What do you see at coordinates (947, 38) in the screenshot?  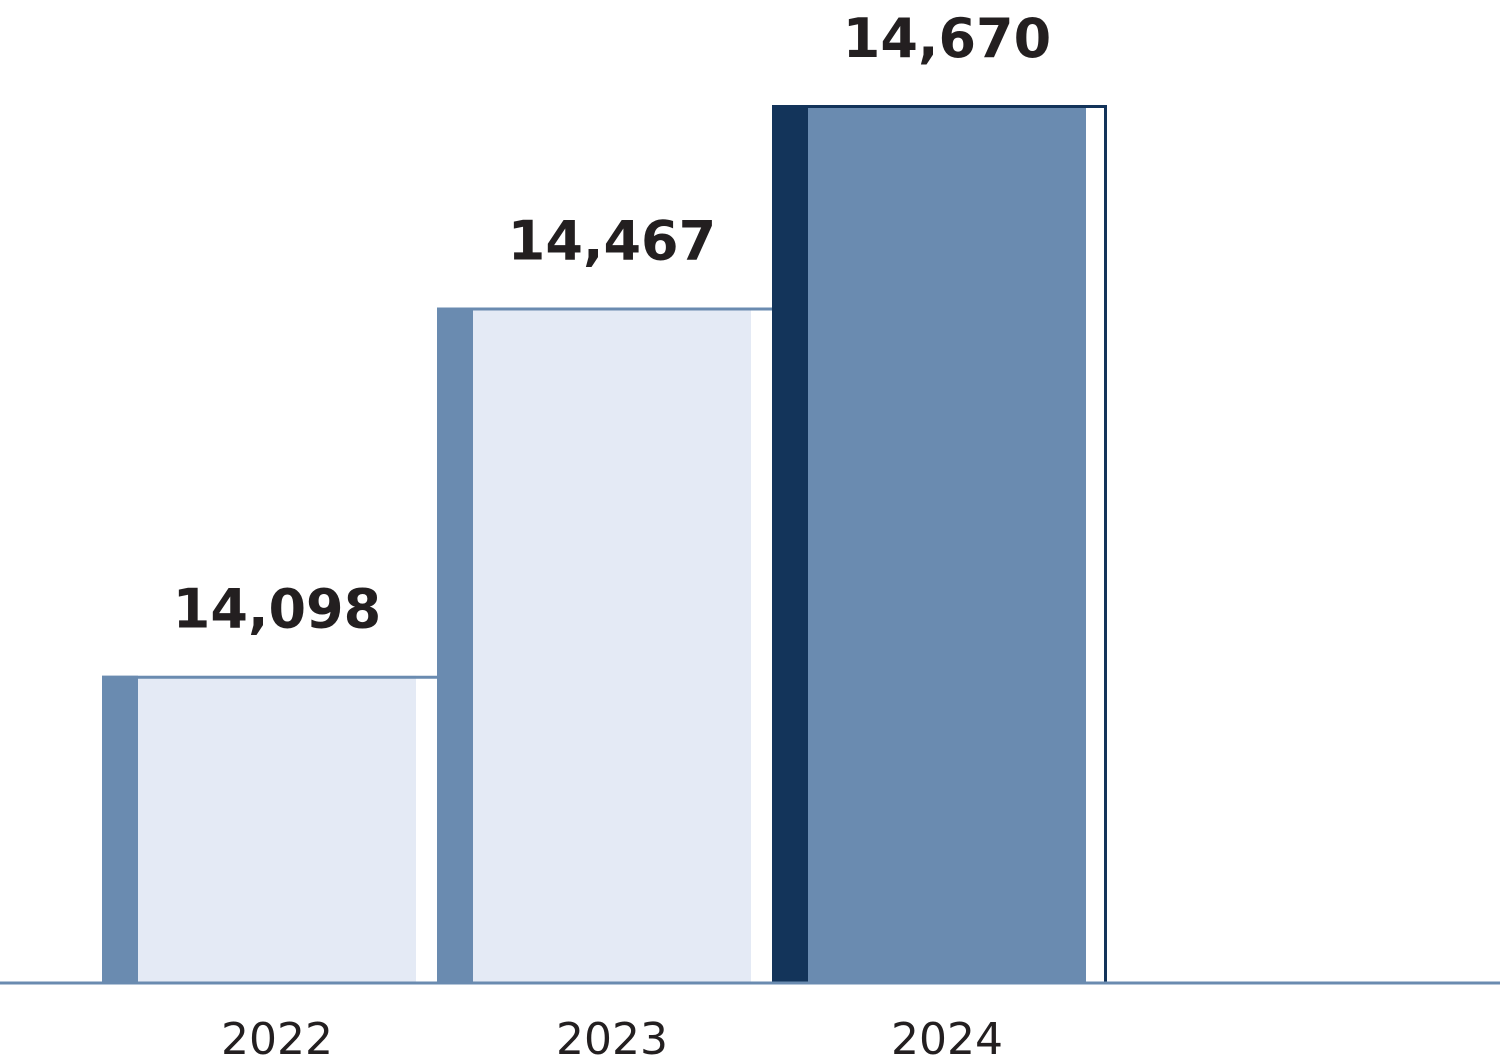 I see `value-label: 14,670` at bounding box center [947, 38].